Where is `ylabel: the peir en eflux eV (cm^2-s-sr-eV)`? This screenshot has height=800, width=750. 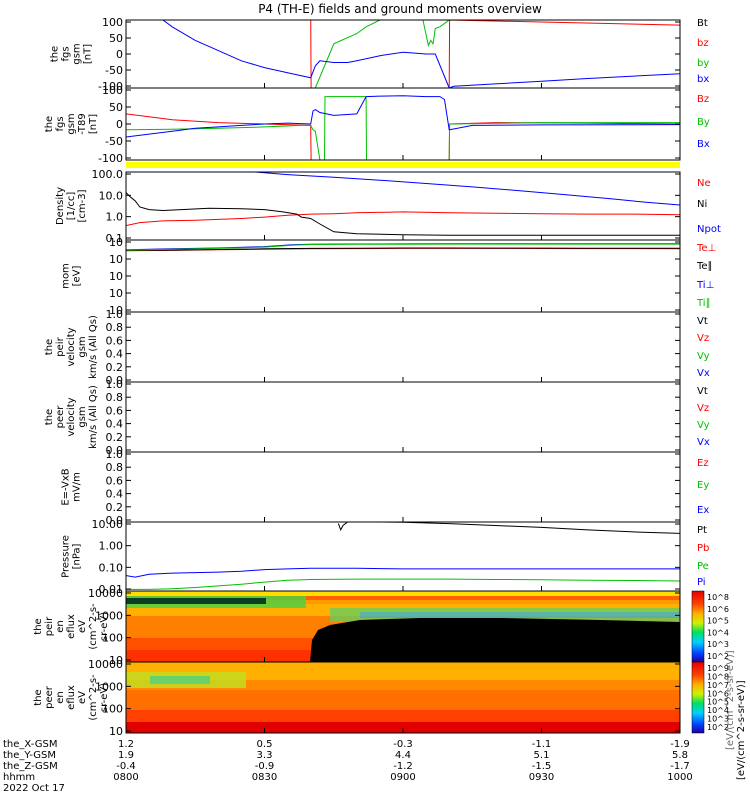 ylabel: the peir en eflux eV (cm^2-s-sr-eV) is located at coordinates (71, 626).